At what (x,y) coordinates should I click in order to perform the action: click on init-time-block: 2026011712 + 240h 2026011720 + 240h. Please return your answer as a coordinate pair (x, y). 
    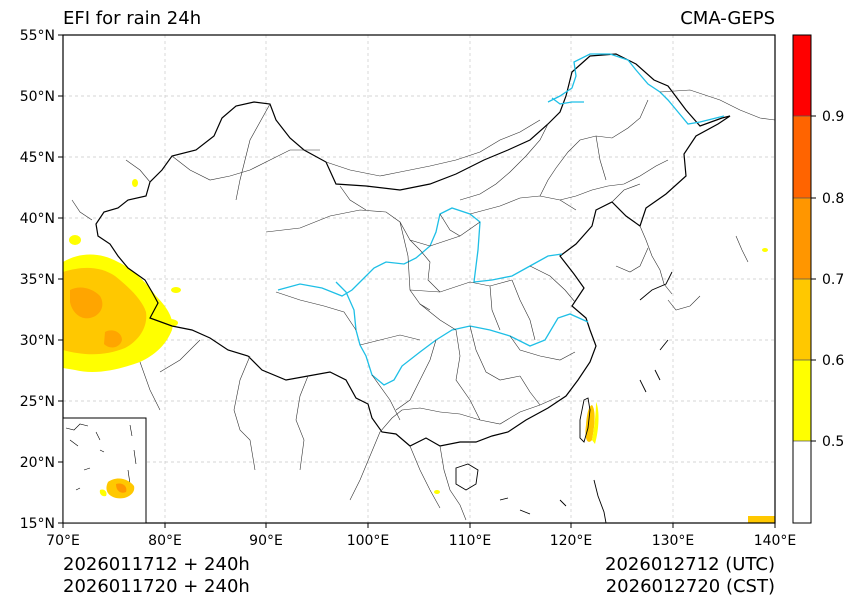
    Looking at the image, I should click on (156, 576).